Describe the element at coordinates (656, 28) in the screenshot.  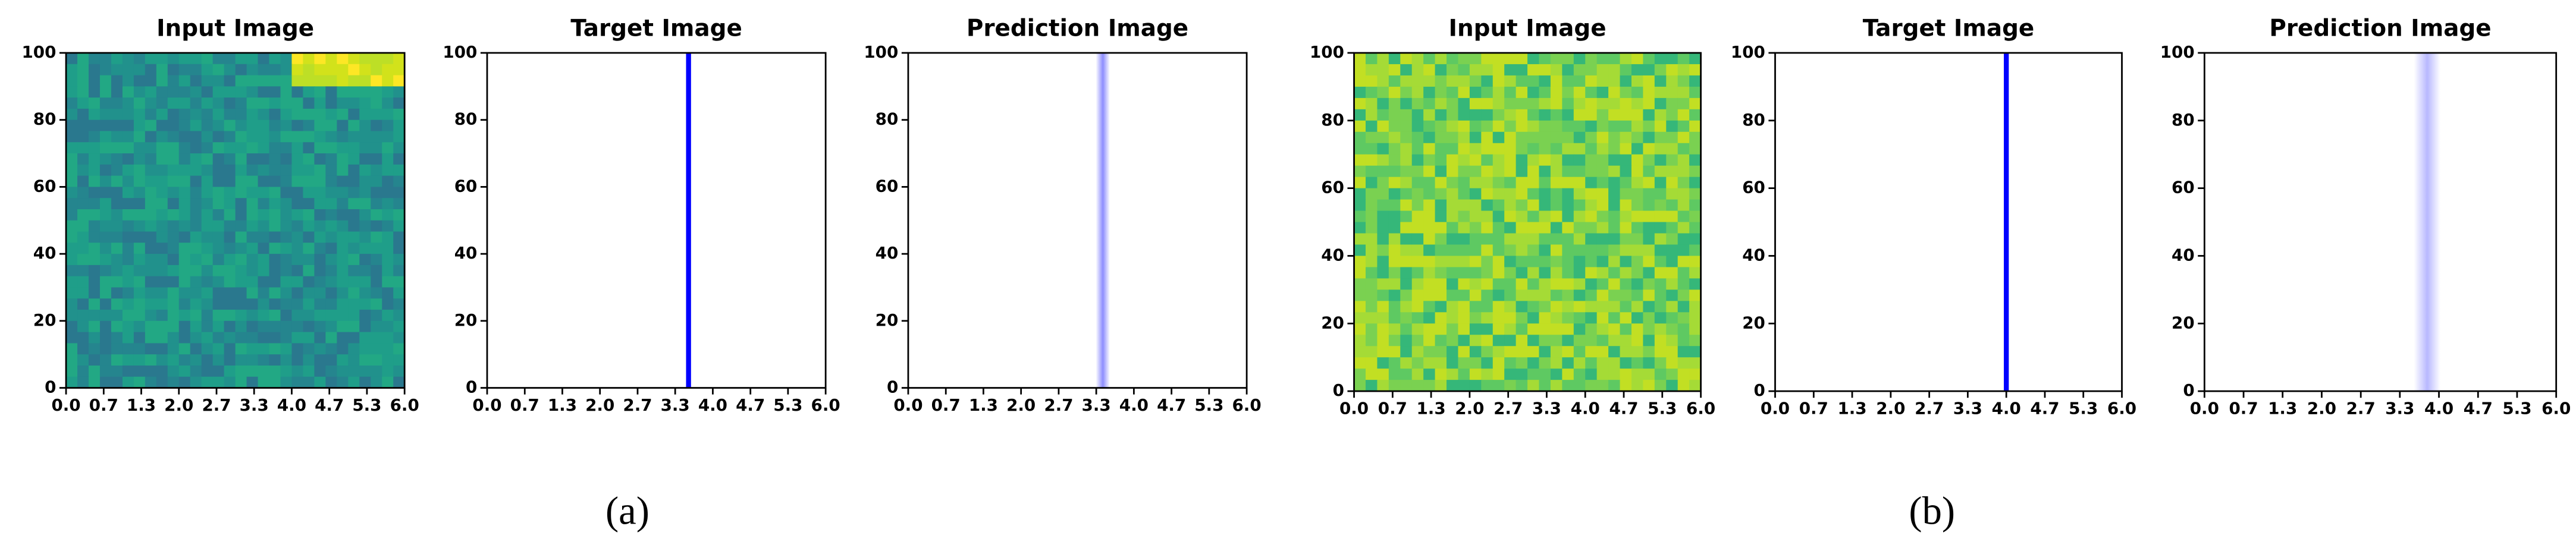
I see `panel-title: Target Image` at that location.